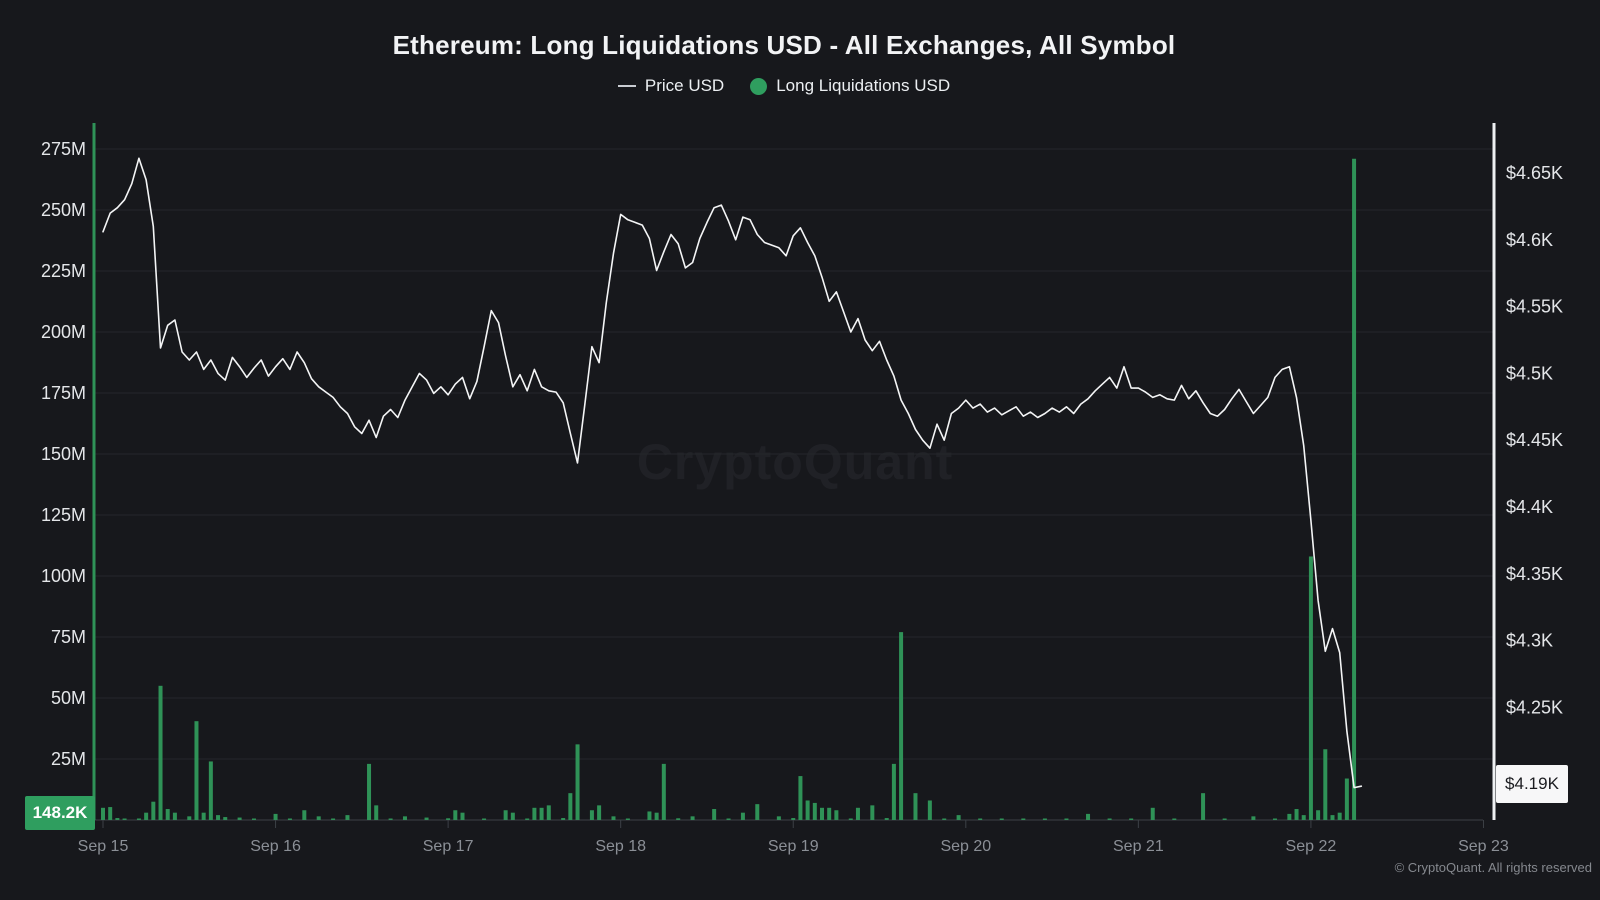 This screenshot has height=900, width=1600. Describe the element at coordinates (448, 846) in the screenshot. I see `x-axis-date-label: Sep 17` at that location.